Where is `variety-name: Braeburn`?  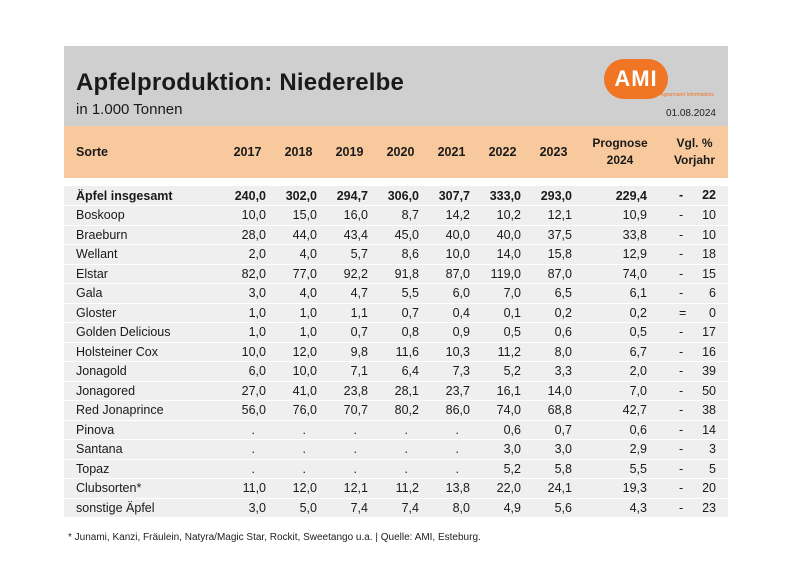
variety-name: Braeburn is located at coordinates (143, 235).